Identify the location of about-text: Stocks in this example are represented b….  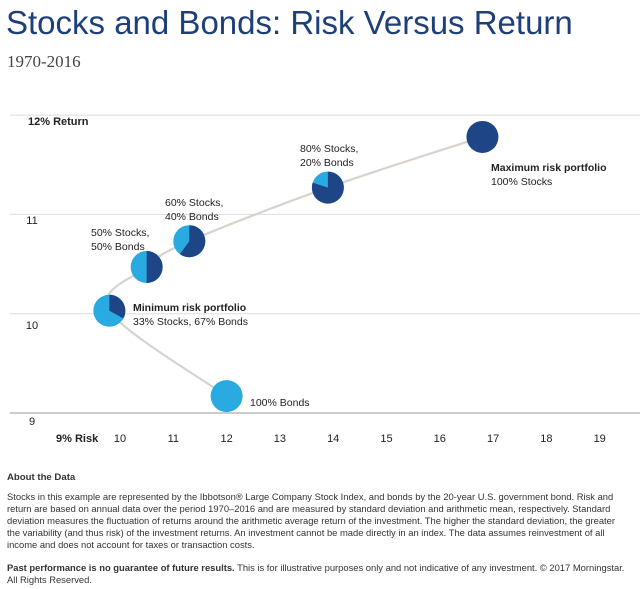
(311, 520).